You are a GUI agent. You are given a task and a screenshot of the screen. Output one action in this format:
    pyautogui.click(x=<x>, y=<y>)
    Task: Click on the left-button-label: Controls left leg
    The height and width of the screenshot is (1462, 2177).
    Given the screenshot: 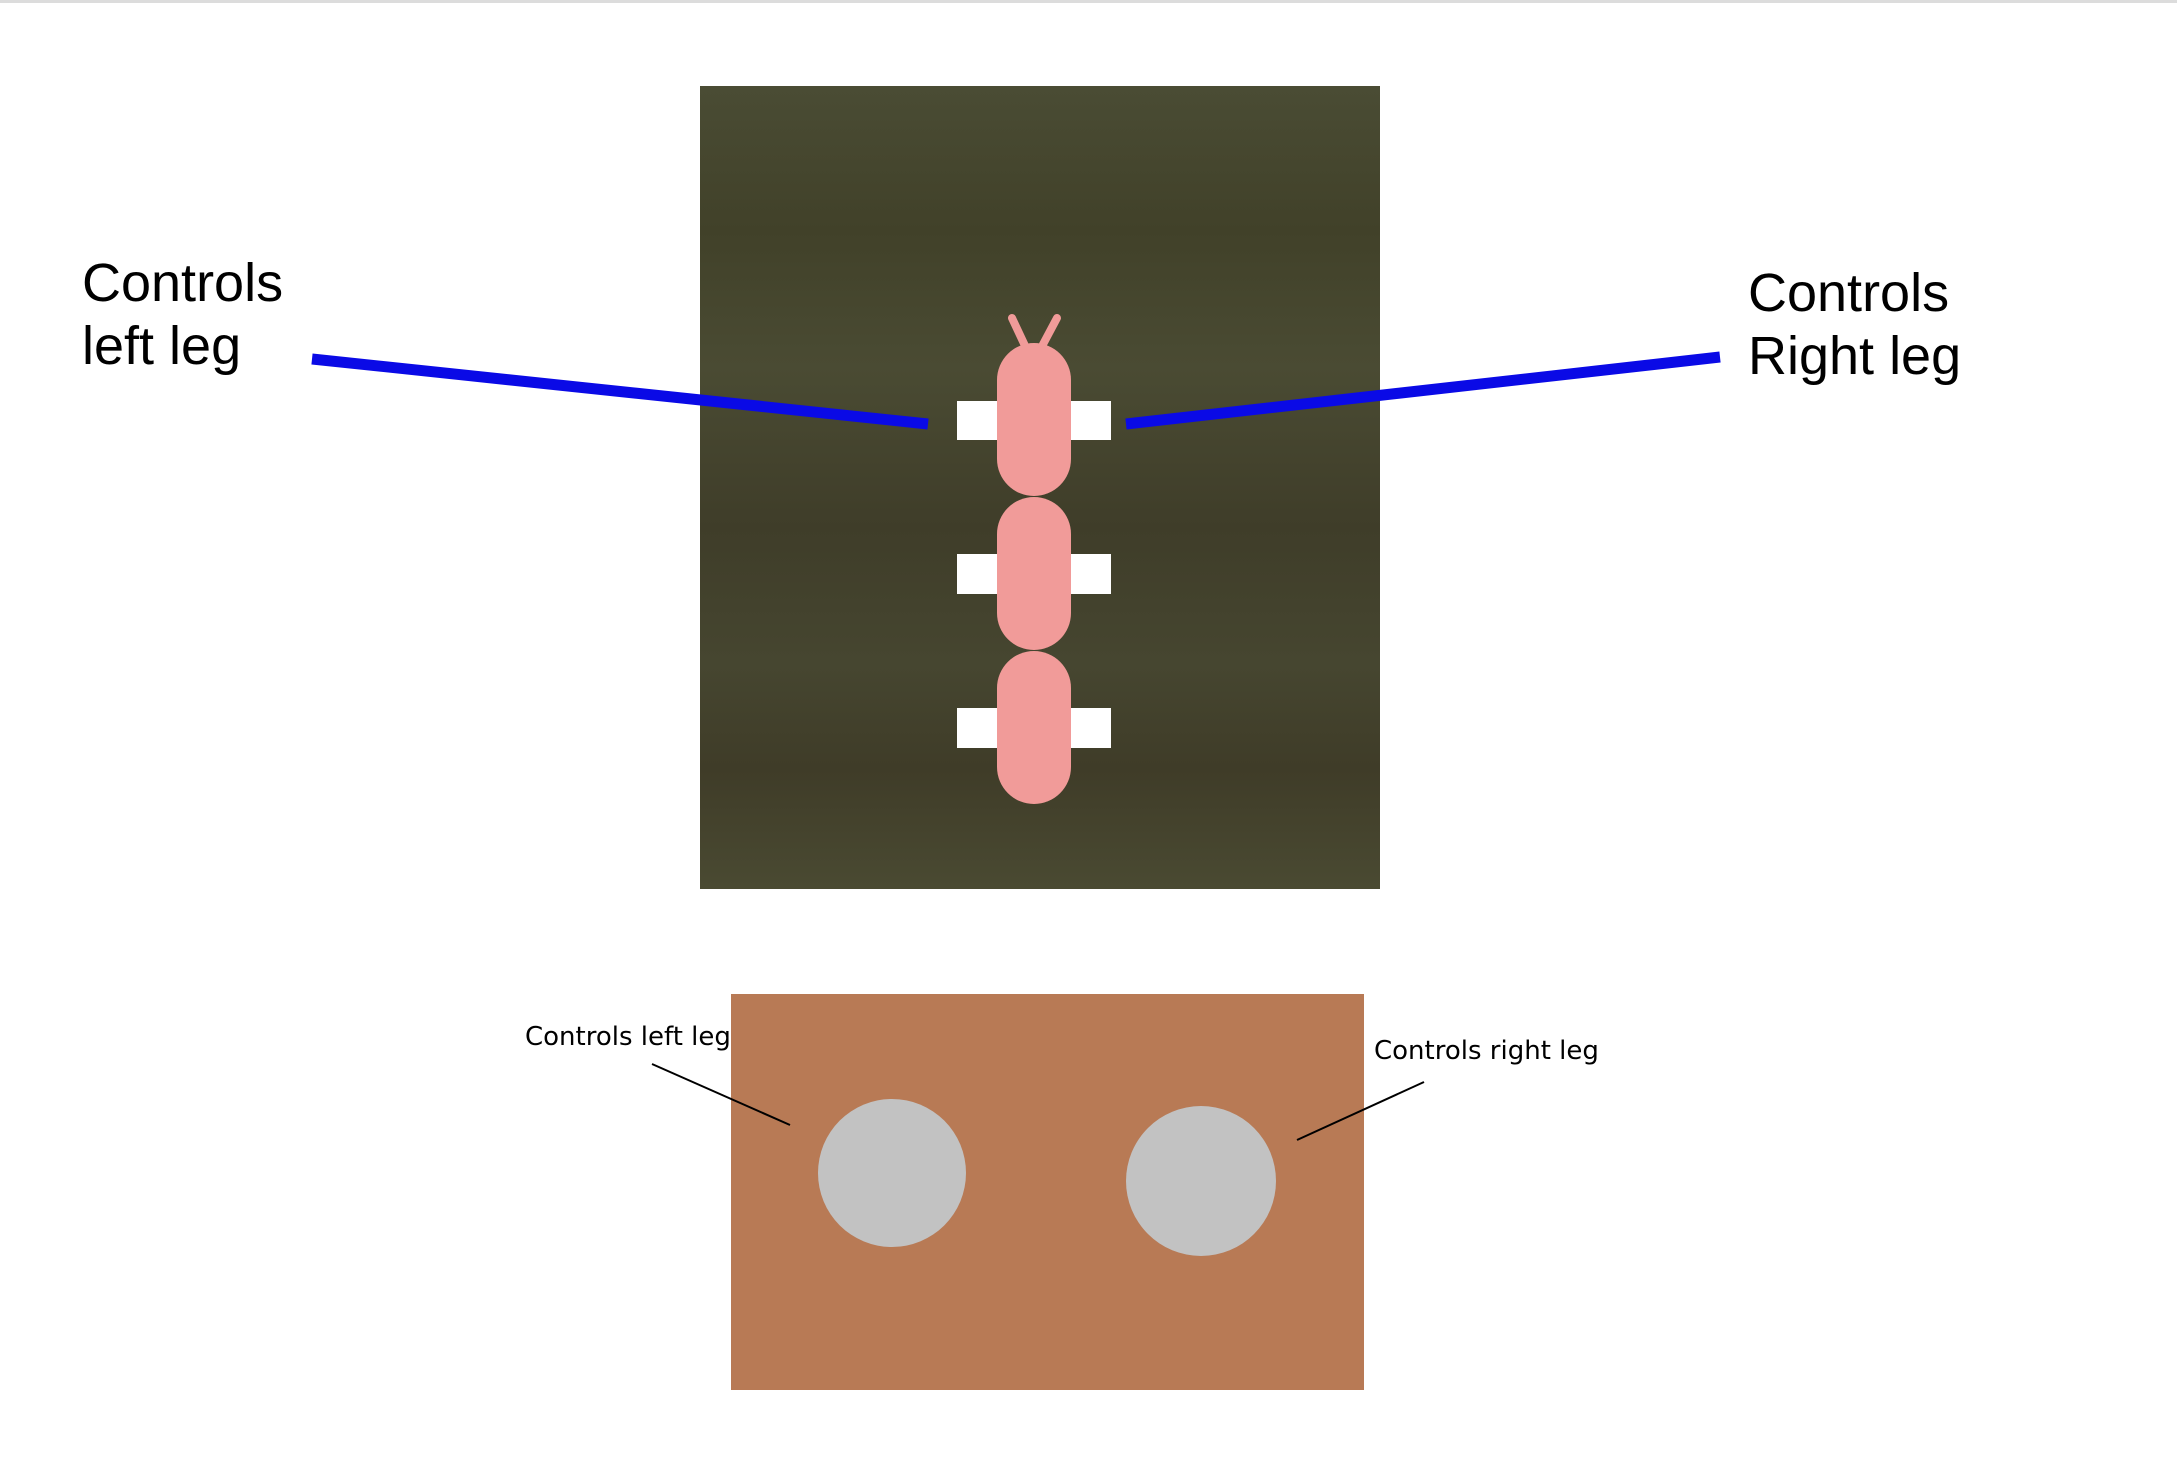 What is the action you would take?
    pyautogui.click(x=628, y=1037)
    